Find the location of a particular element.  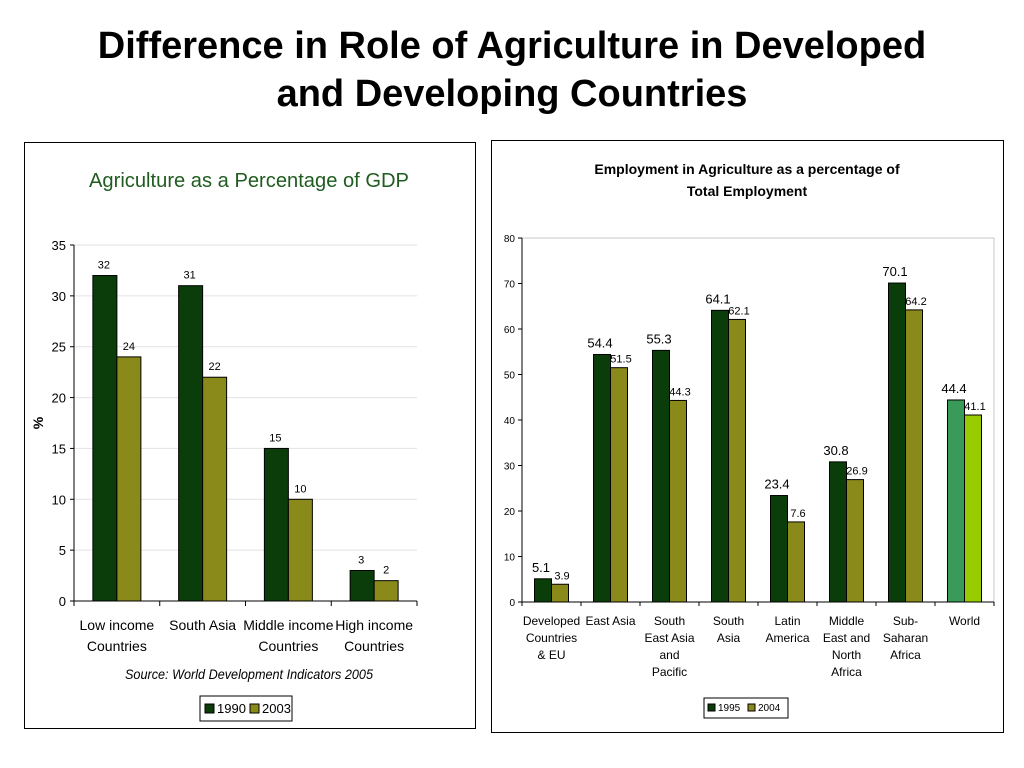

data-label: 26.9 is located at coordinates (856, 472).